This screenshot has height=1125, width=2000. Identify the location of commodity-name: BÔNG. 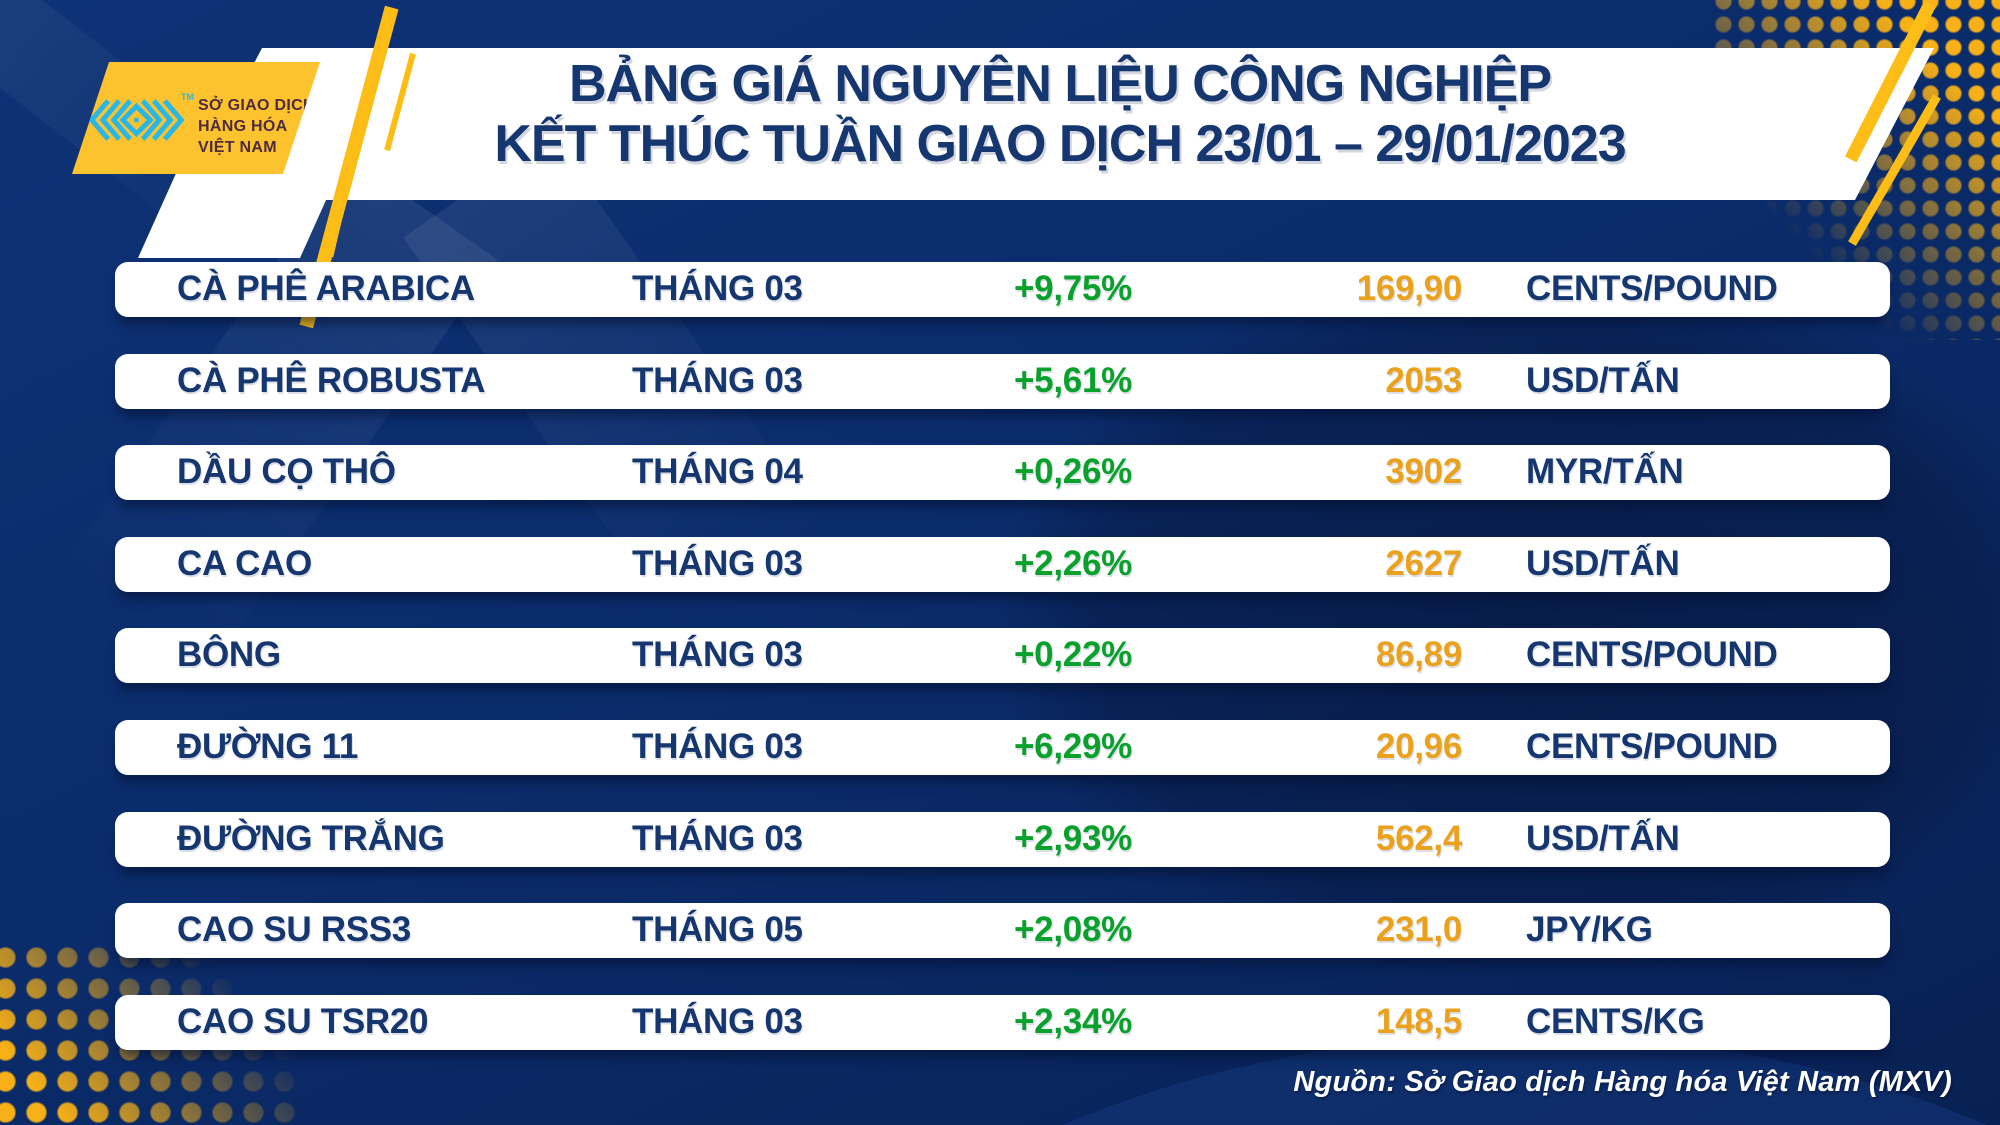
(229, 654).